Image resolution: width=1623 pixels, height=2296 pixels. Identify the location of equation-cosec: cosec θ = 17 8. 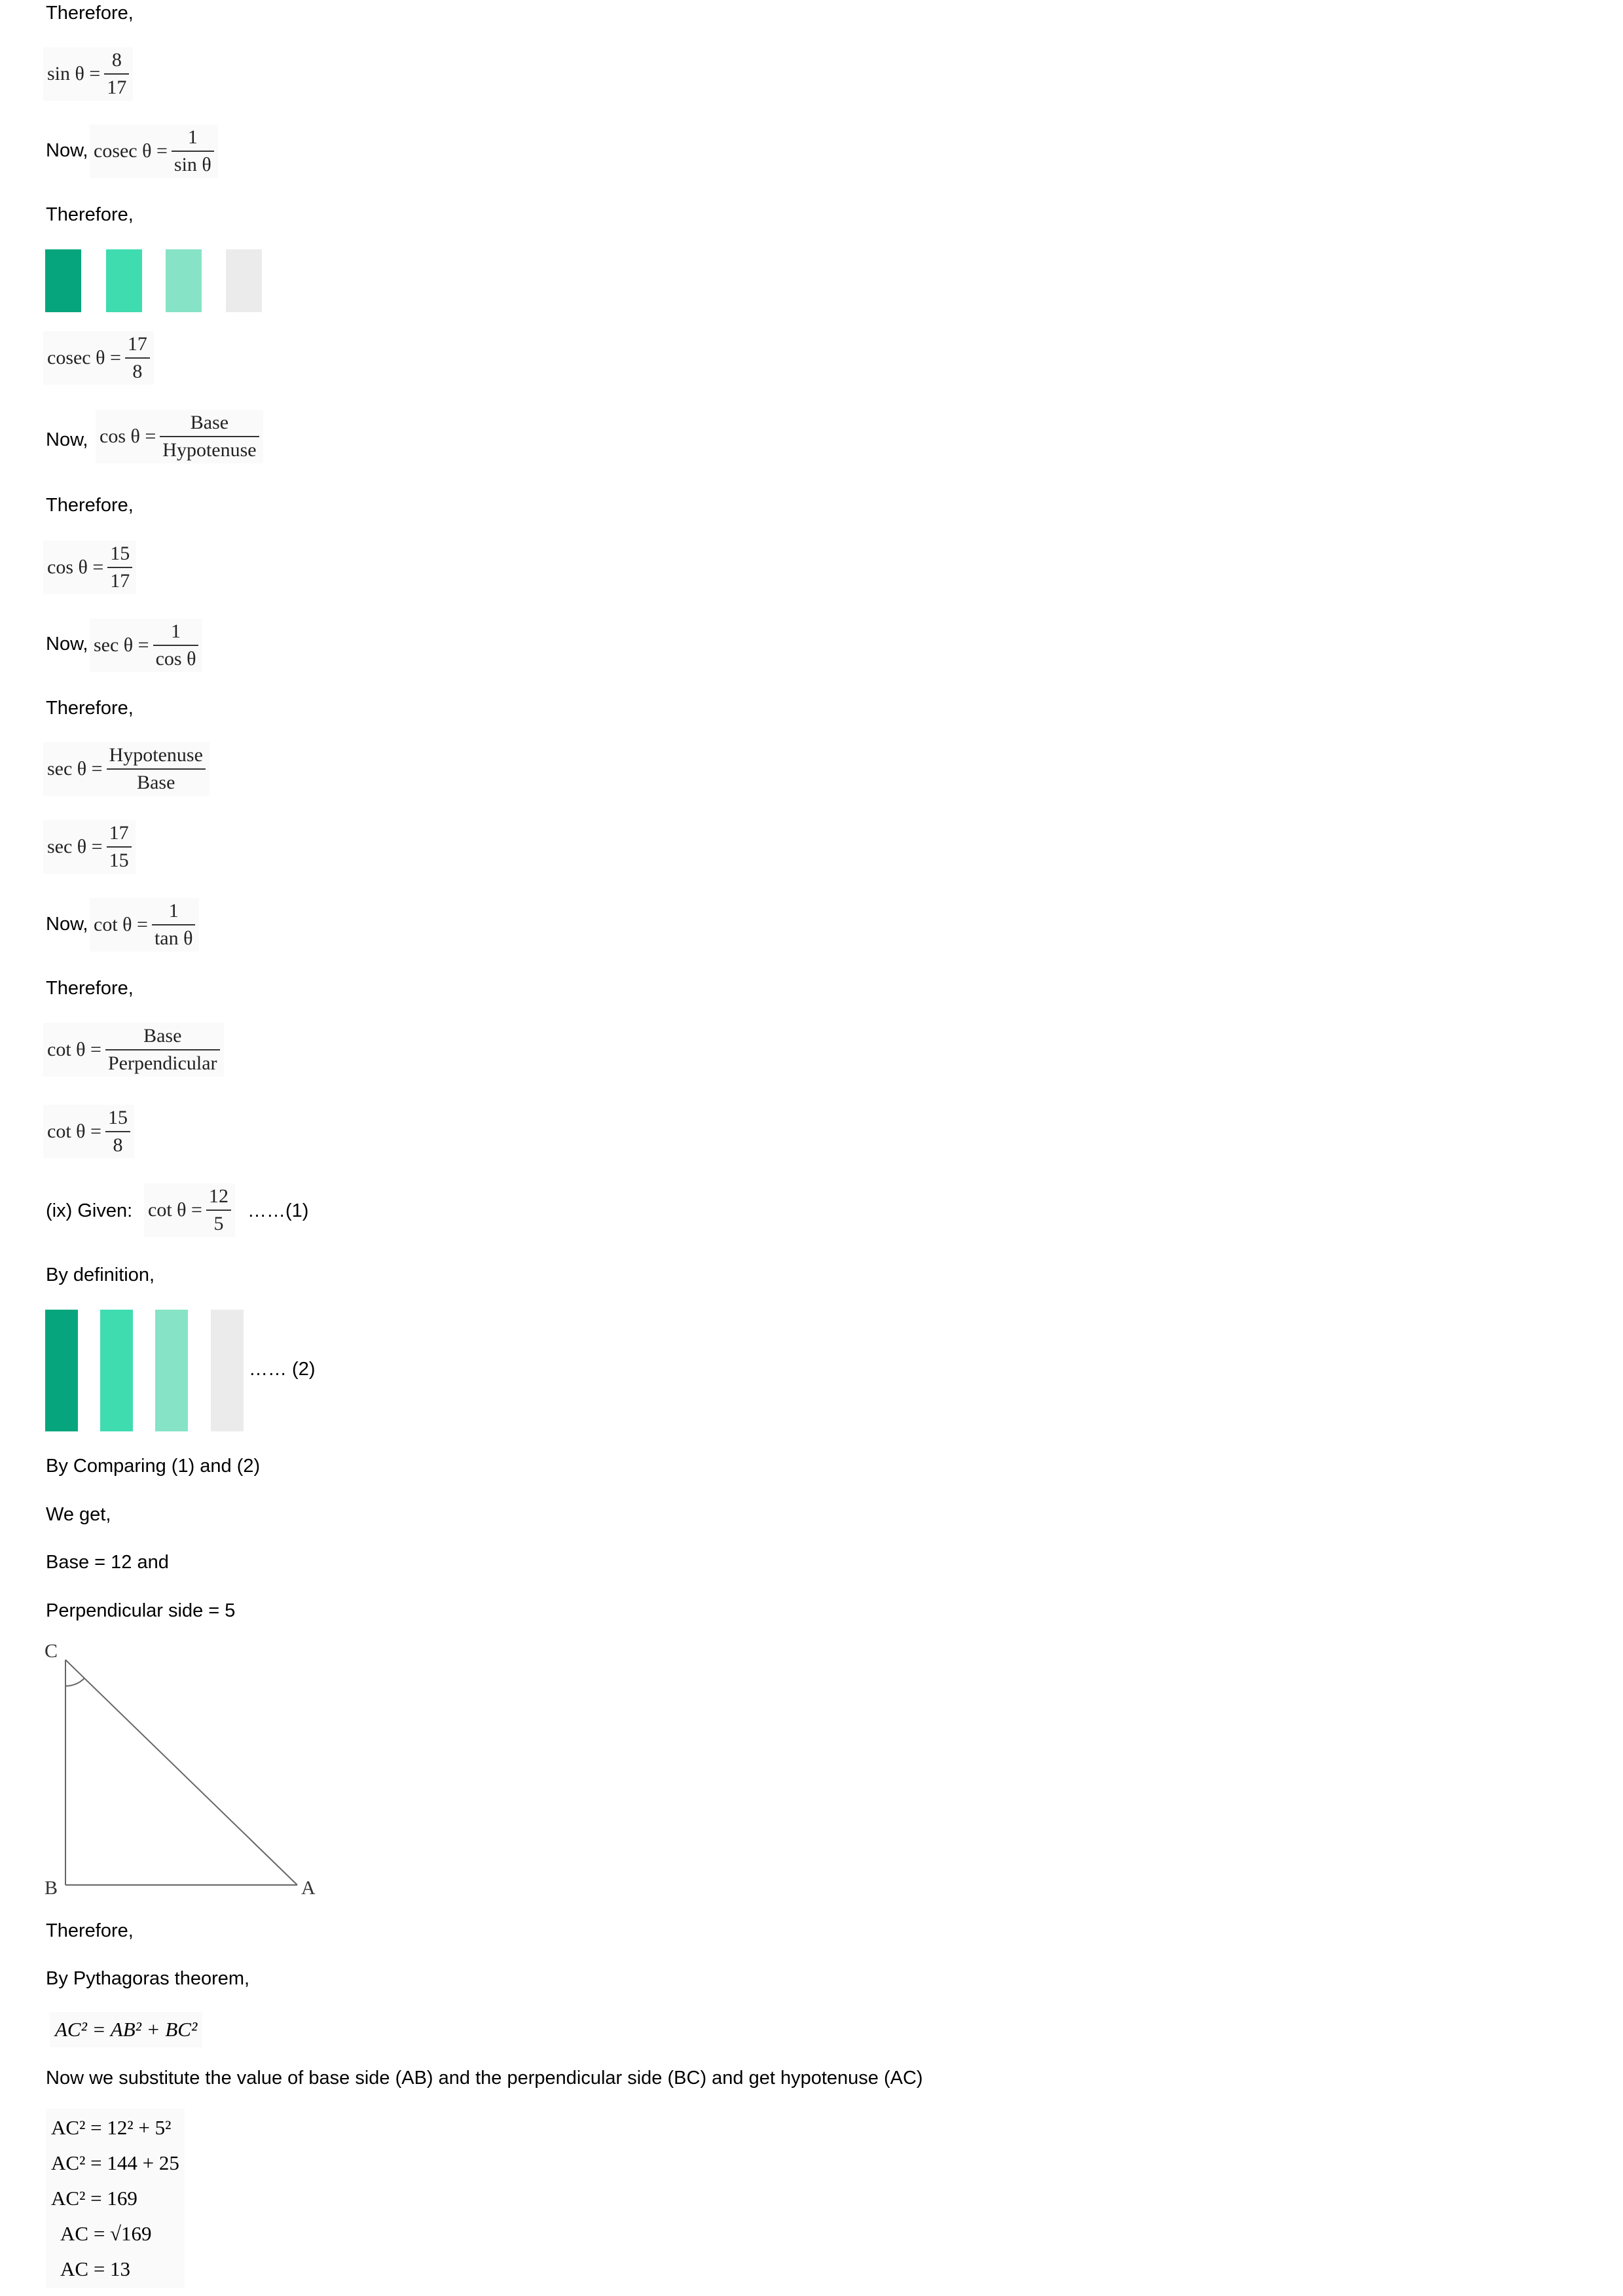
(98, 358).